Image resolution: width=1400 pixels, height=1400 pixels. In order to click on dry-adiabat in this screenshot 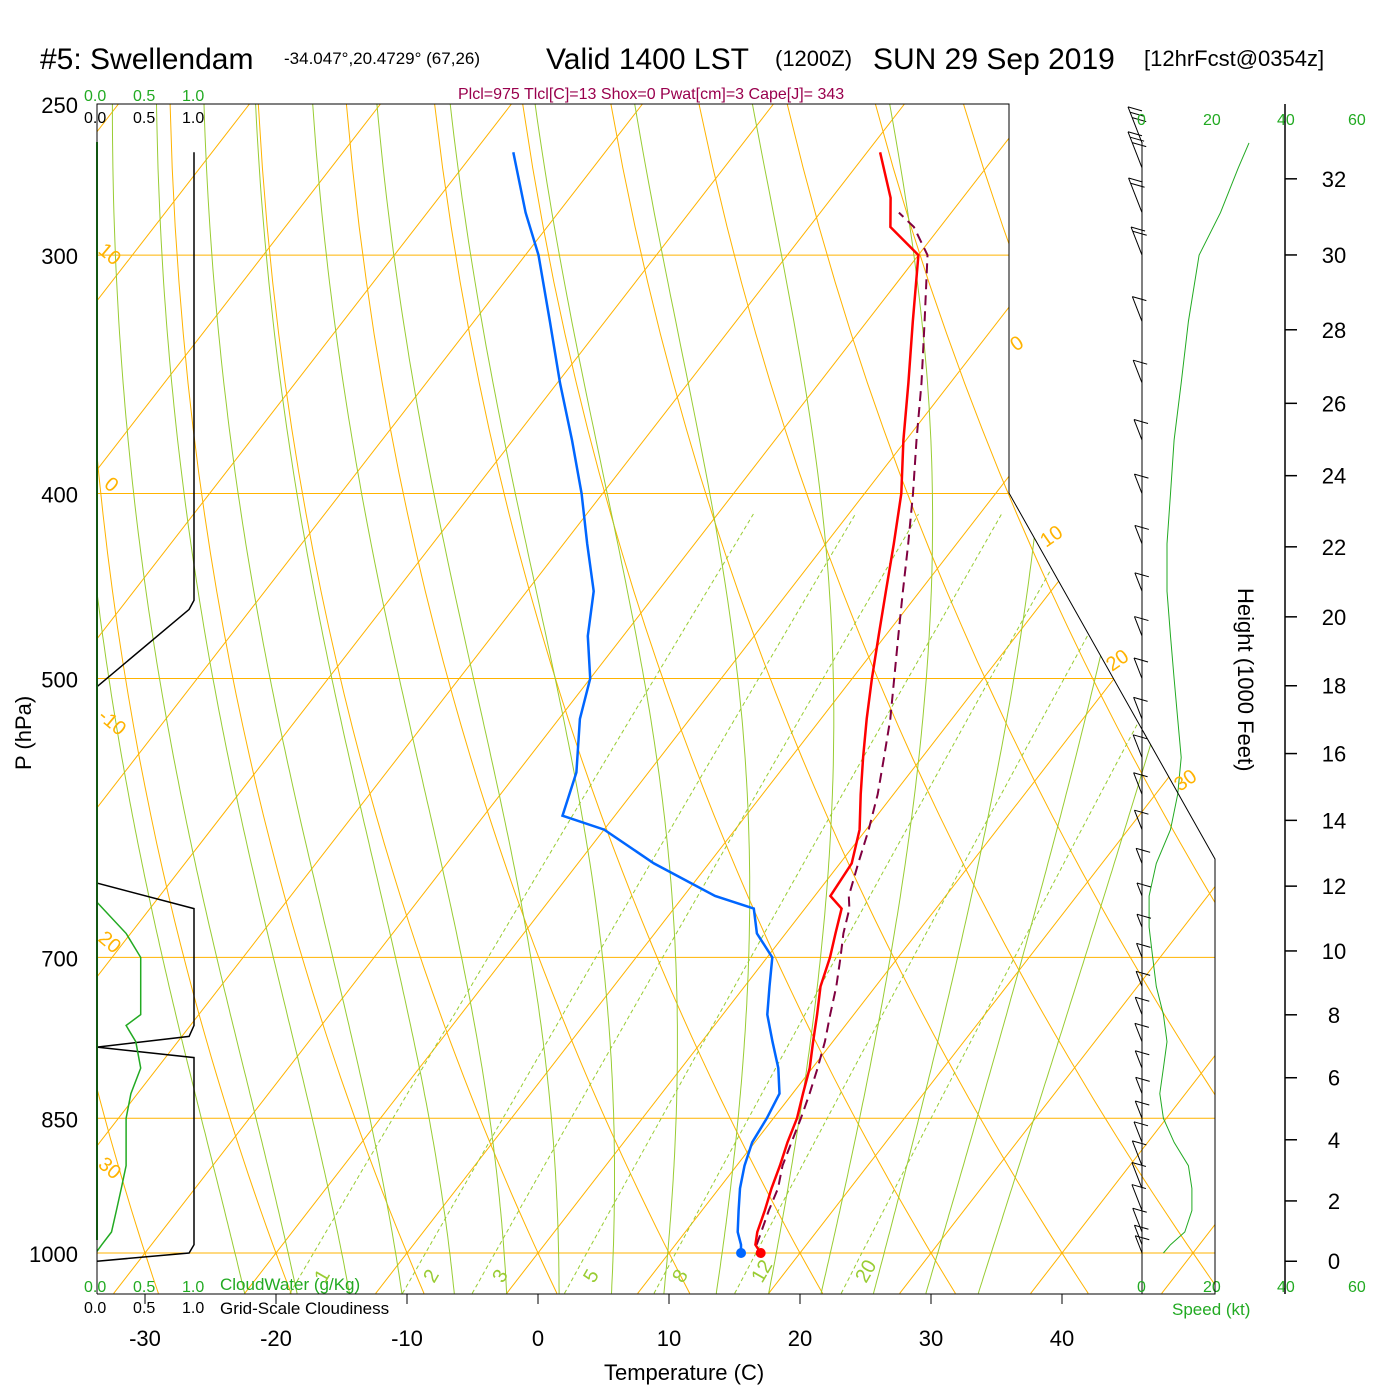, I will do `click(194, 699)`.